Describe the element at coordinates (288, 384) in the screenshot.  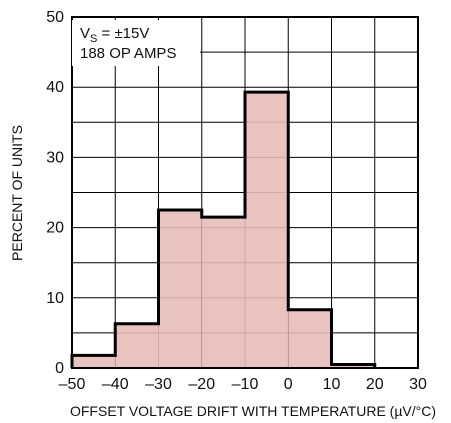
I see `x-tick-label: 0` at that location.